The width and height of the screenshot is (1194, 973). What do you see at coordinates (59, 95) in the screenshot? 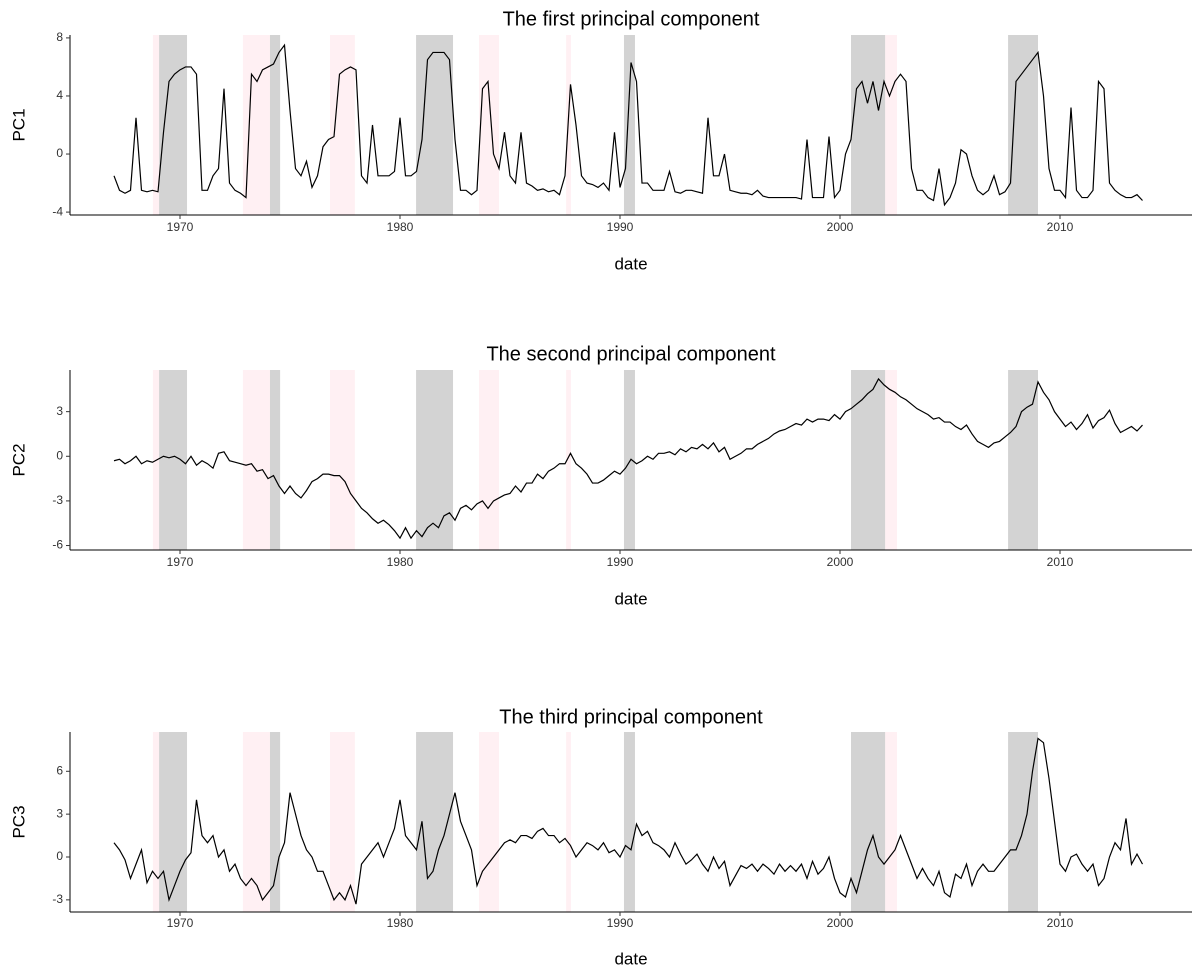
I see `y-tick-label: 4` at bounding box center [59, 95].